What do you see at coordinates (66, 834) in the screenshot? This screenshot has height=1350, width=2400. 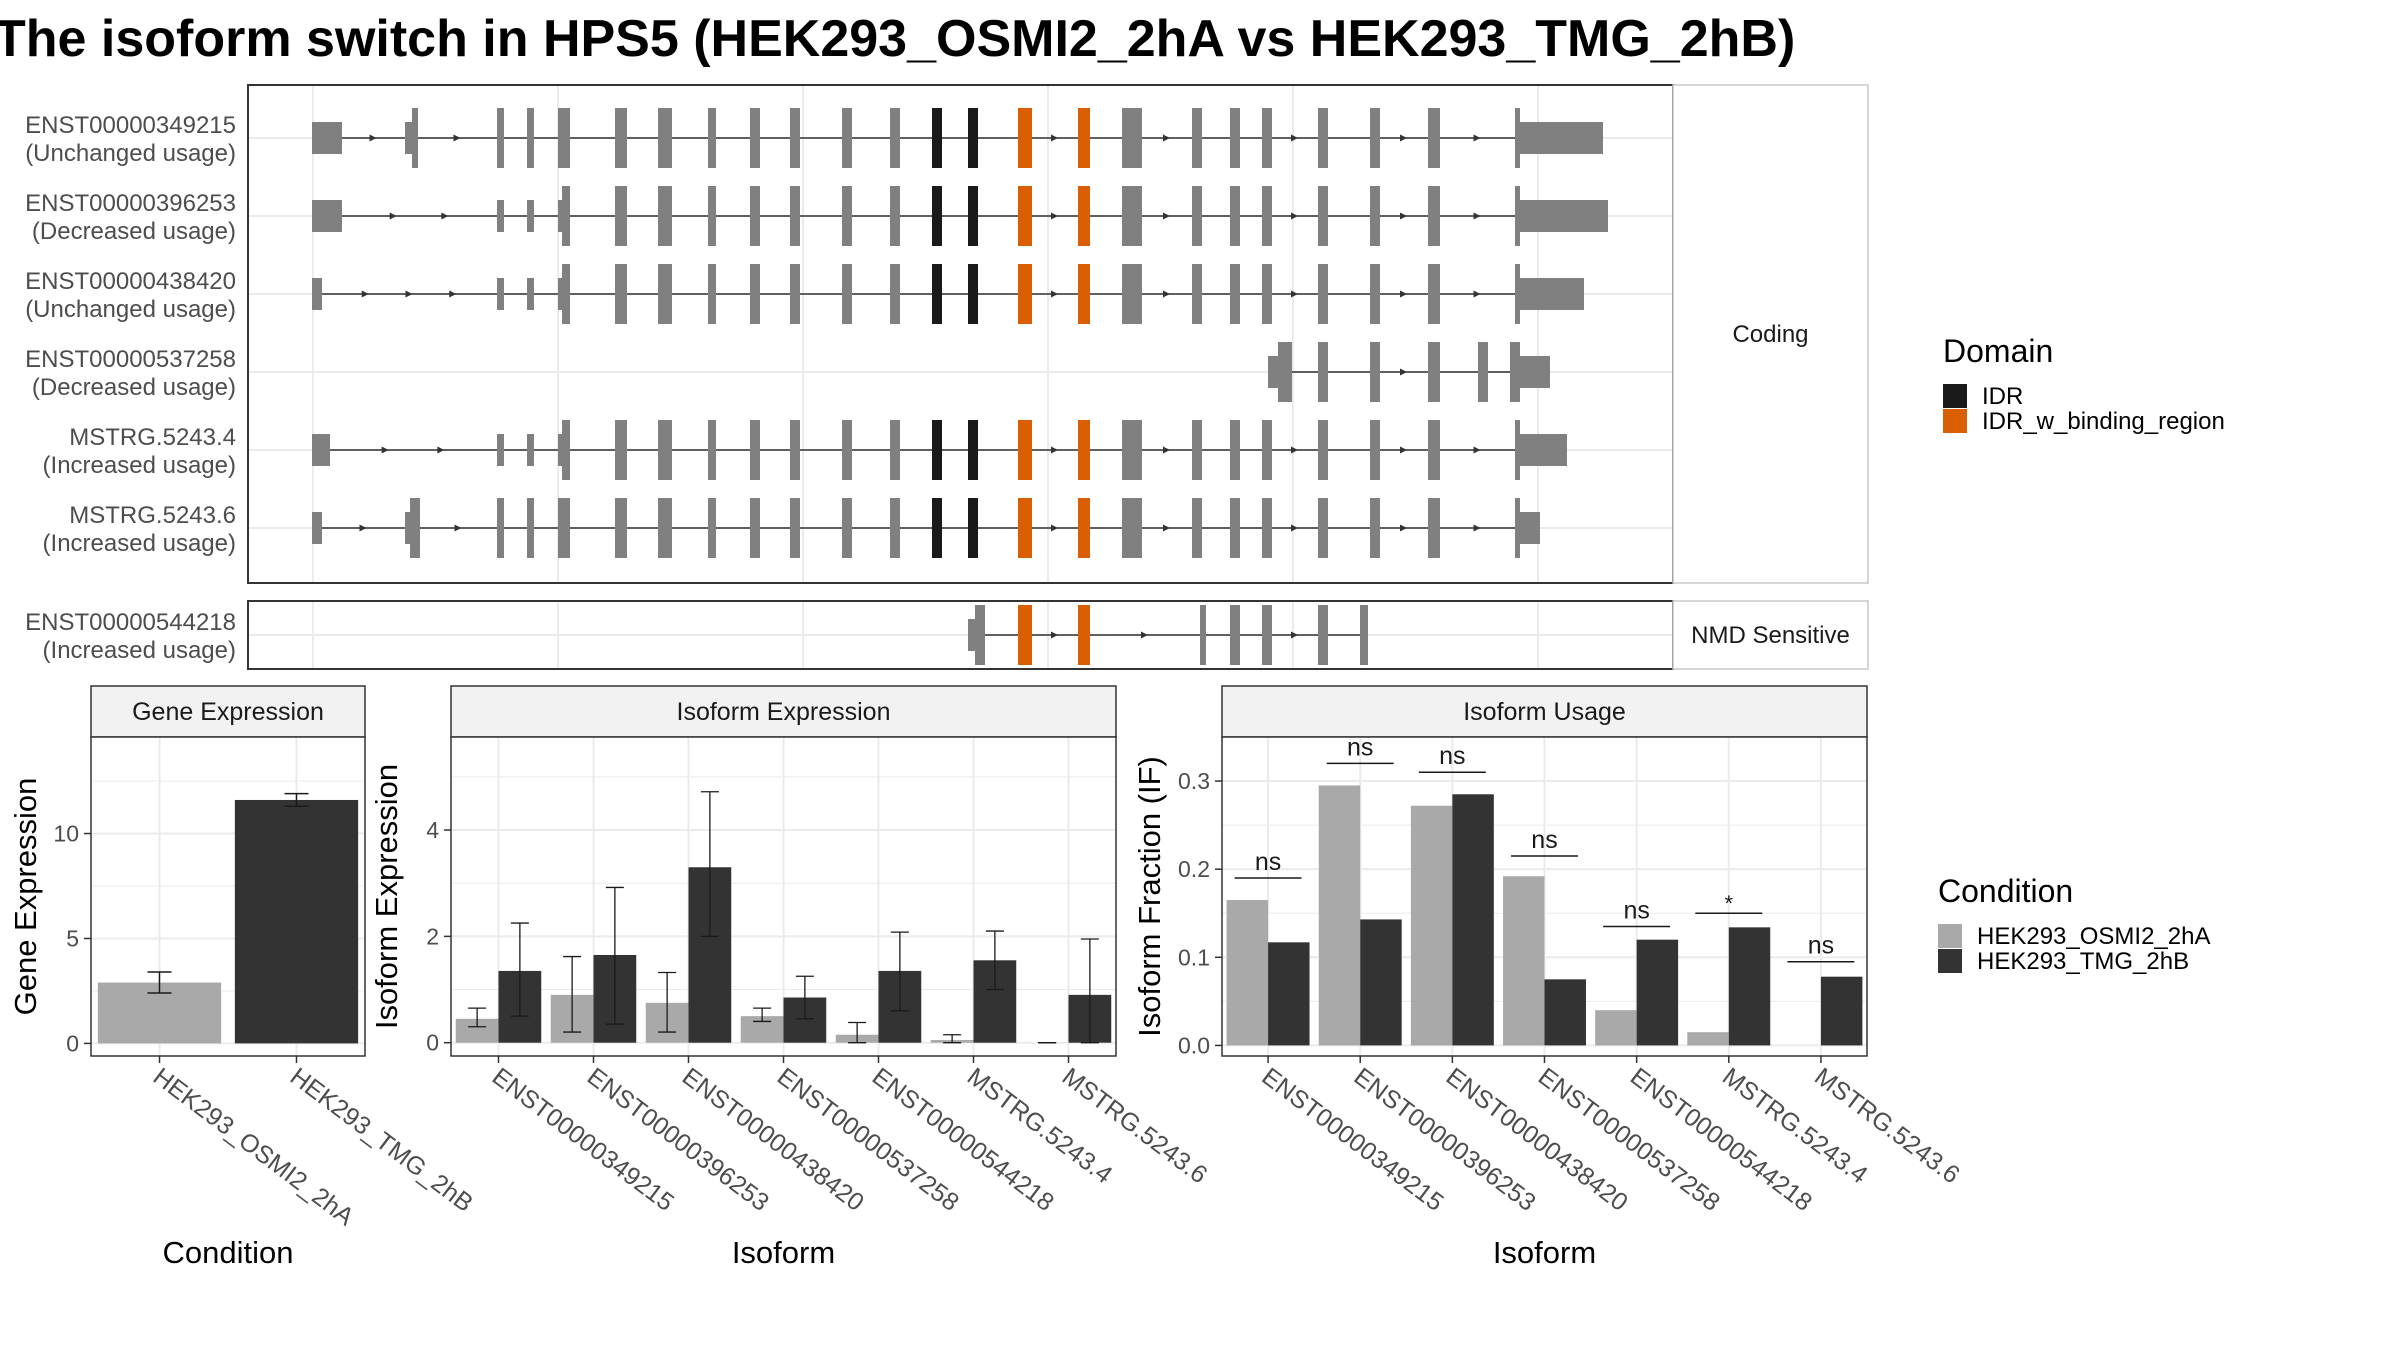 I see `y-tick-label: 10` at bounding box center [66, 834].